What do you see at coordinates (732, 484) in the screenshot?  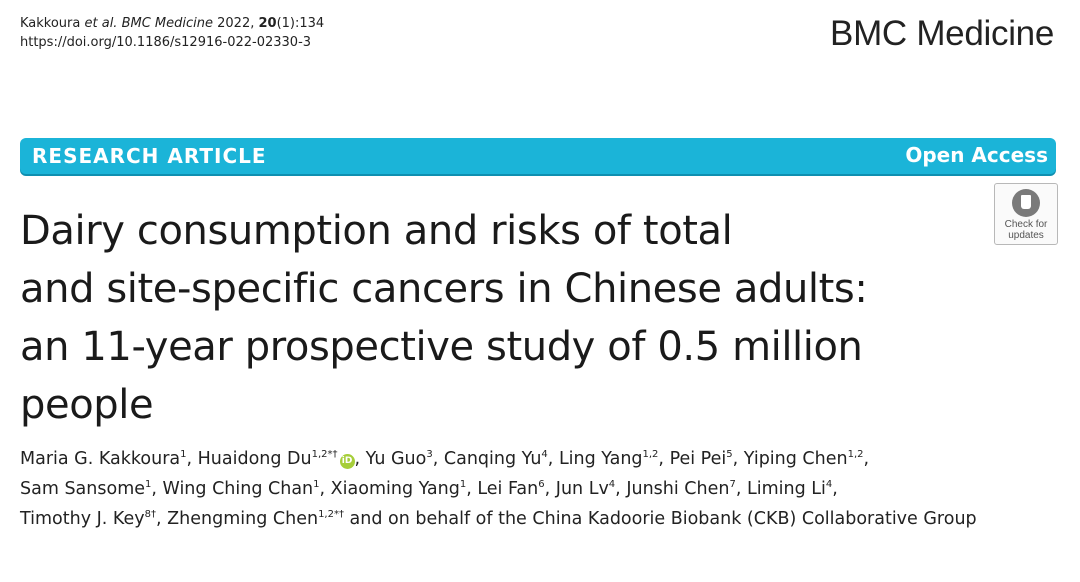 I see `author-affiliation: 7` at bounding box center [732, 484].